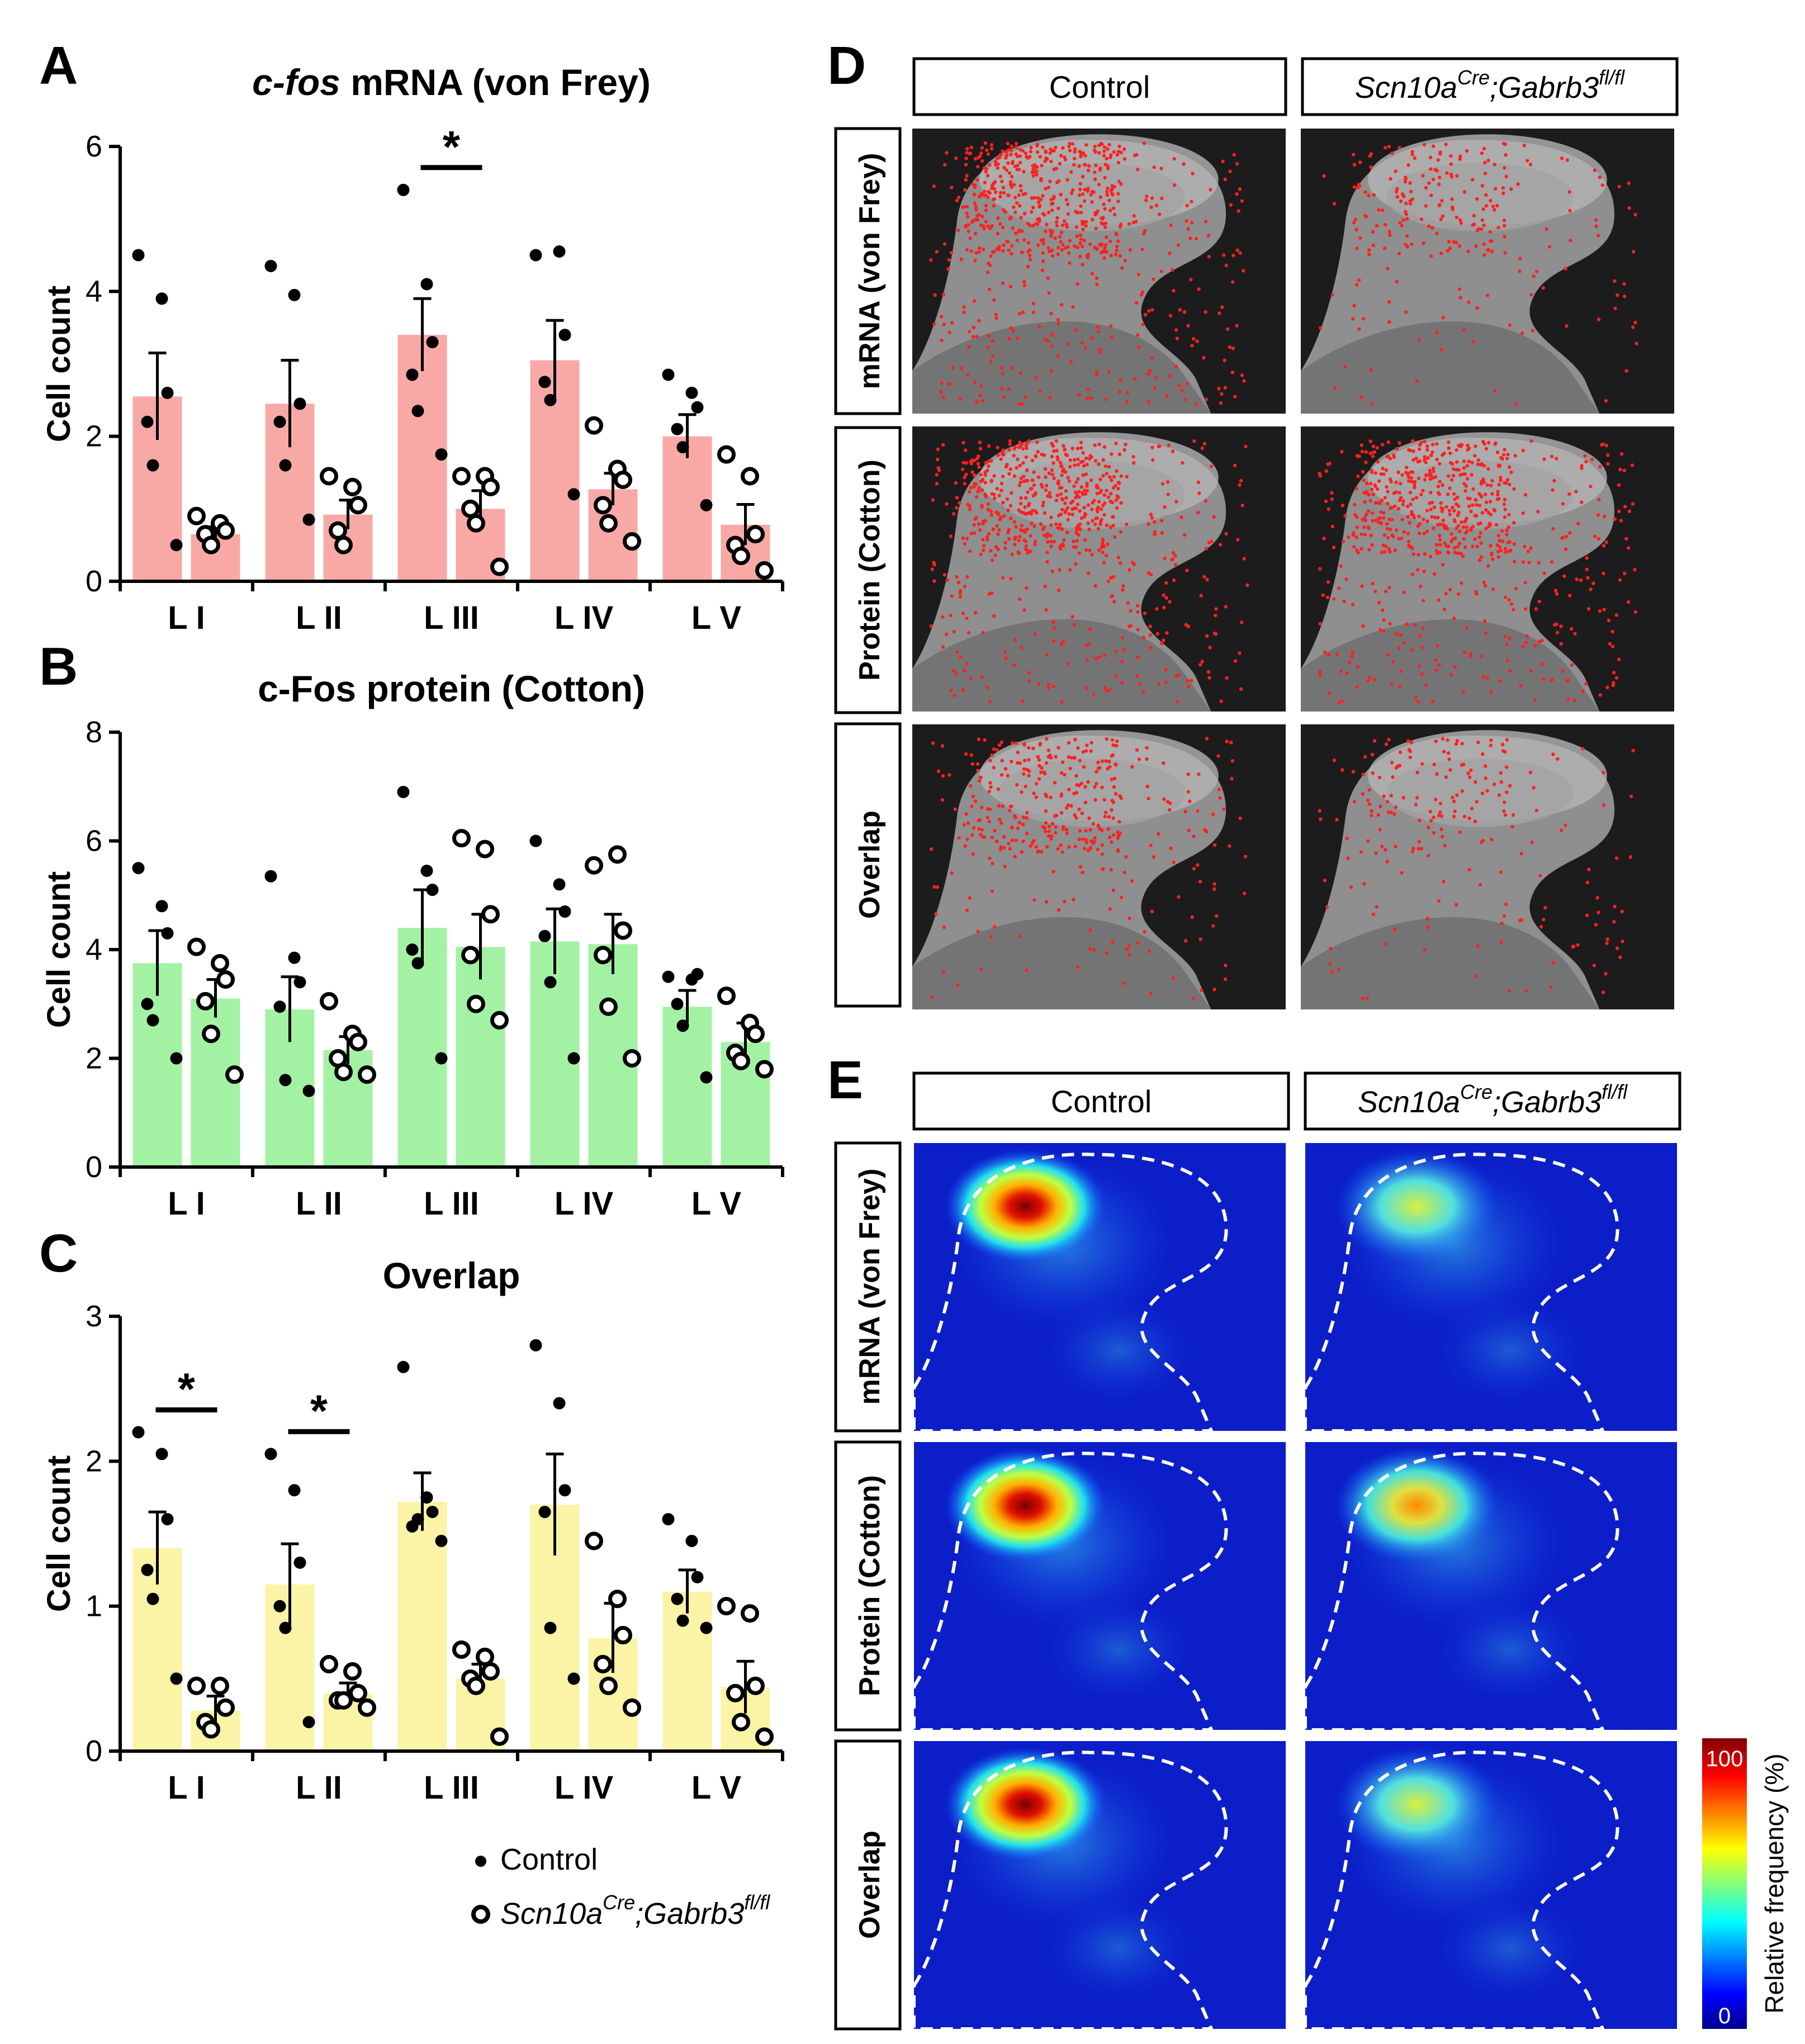 This screenshot has width=1805, height=2044. Describe the element at coordinates (706, 1627) in the screenshot. I see `data-point-control` at that location.